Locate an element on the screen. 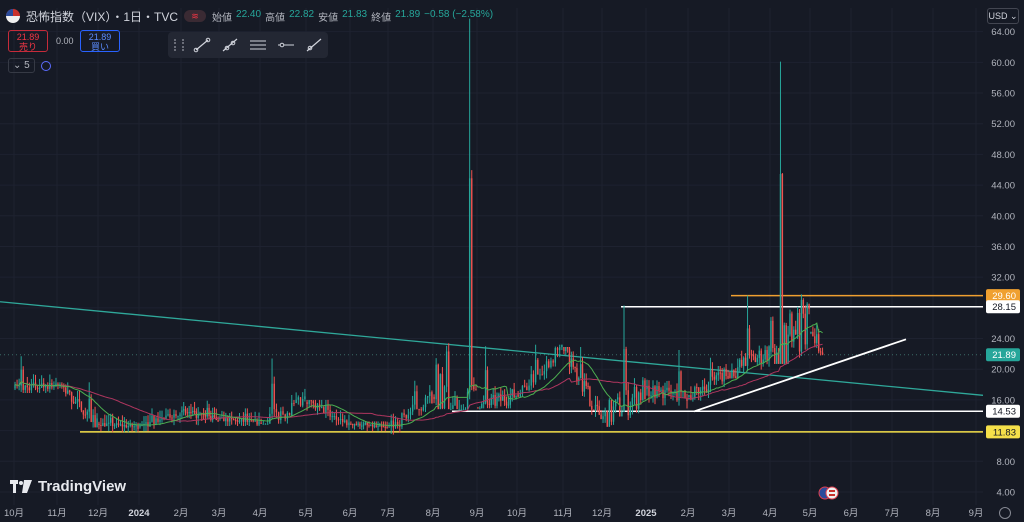  horizontal-ray-icon is located at coordinates (286, 45).